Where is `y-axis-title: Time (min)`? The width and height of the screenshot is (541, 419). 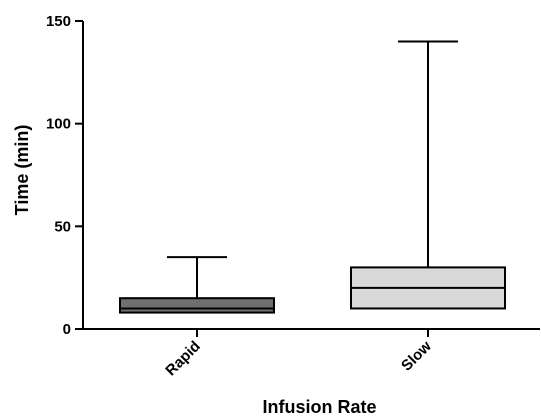
y-axis-title: Time (min) is located at coordinates (22, 170).